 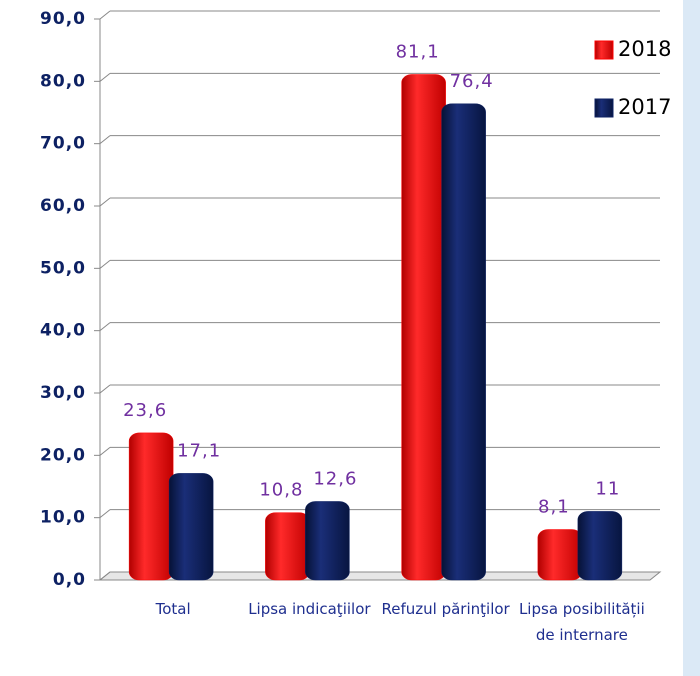 I want to click on x-tick-label: Lipsa indicaţiilor, so click(x=309, y=609).